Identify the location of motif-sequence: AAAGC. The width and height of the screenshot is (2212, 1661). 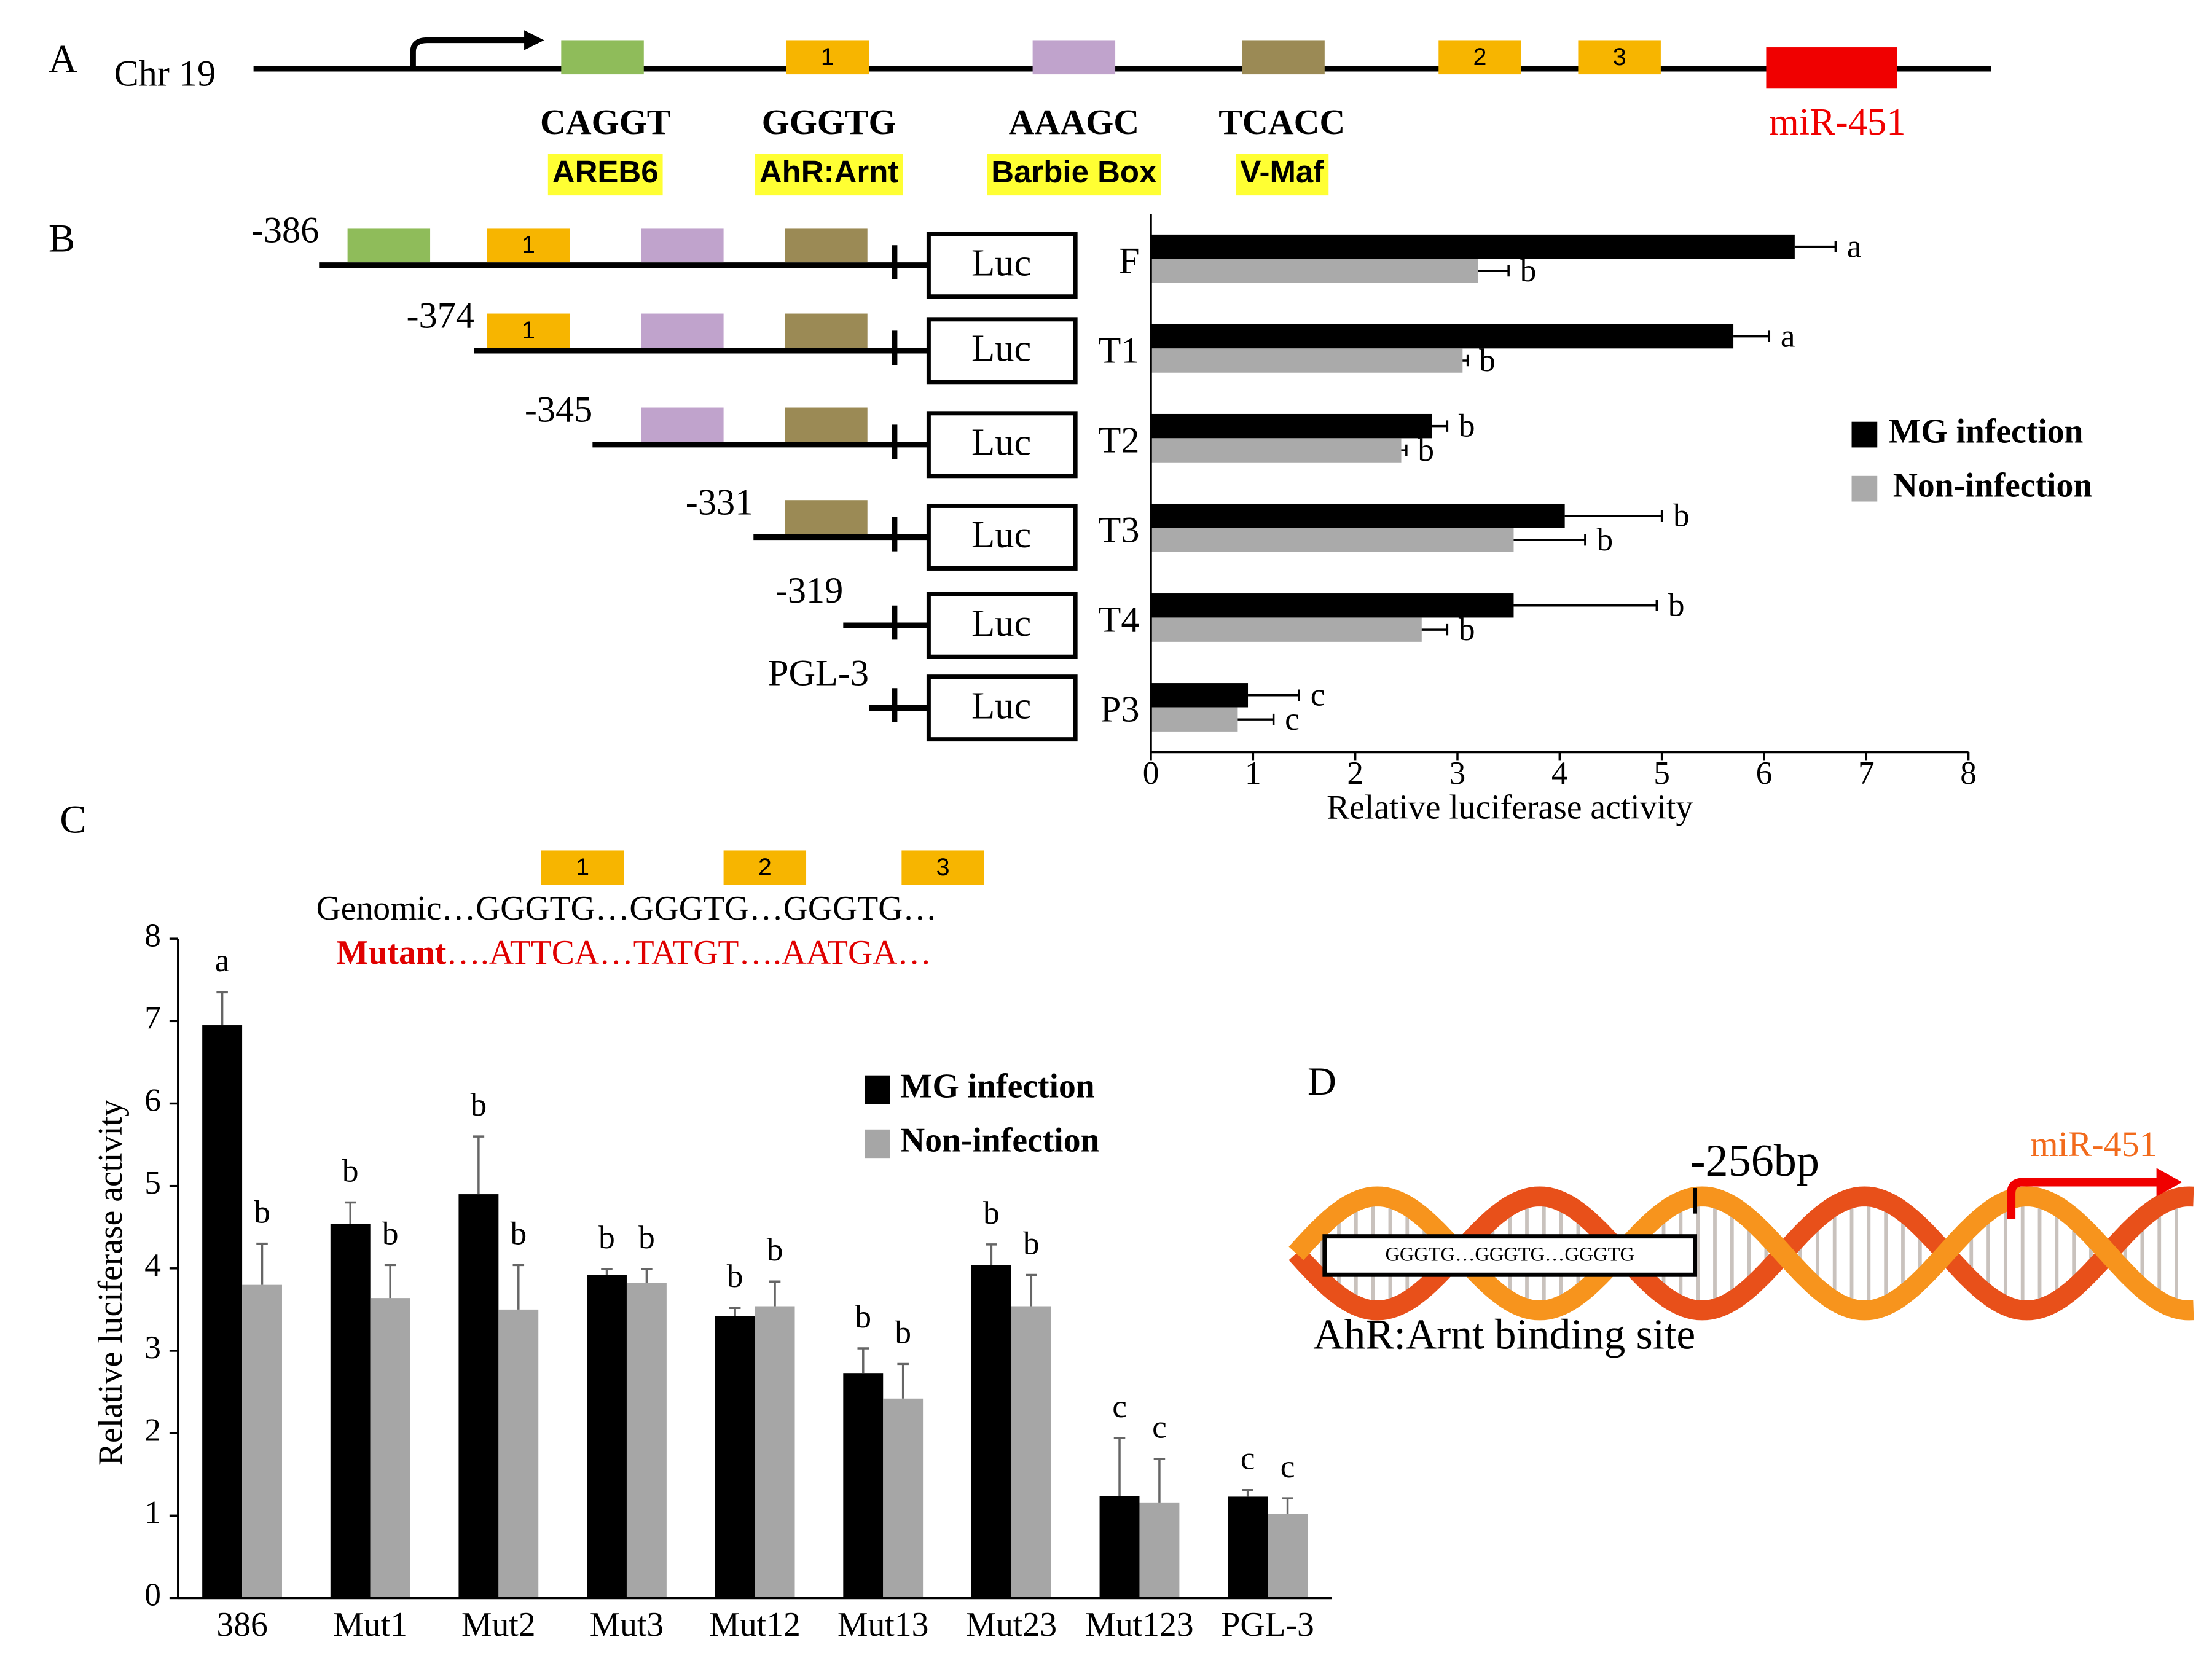
(1074, 122).